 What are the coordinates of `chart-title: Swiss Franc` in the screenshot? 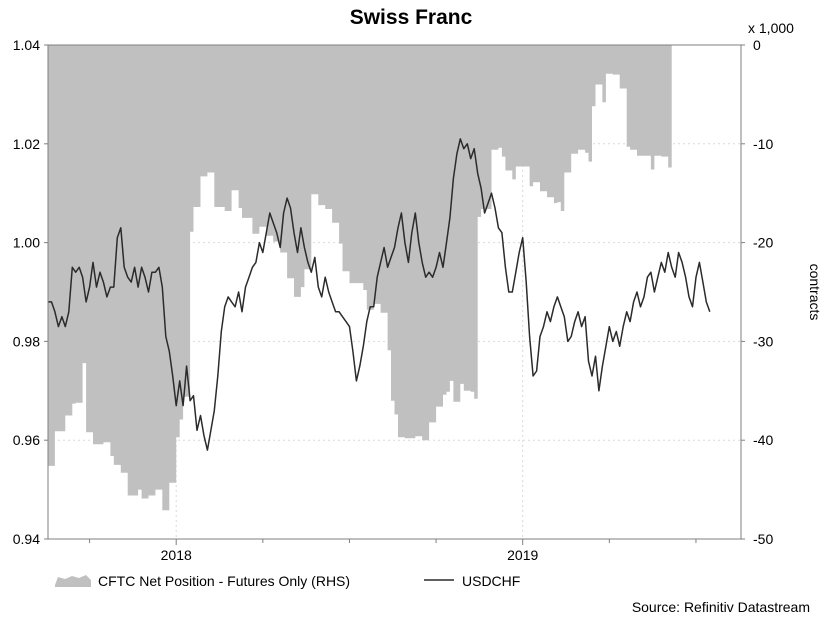 It's located at (411, 17).